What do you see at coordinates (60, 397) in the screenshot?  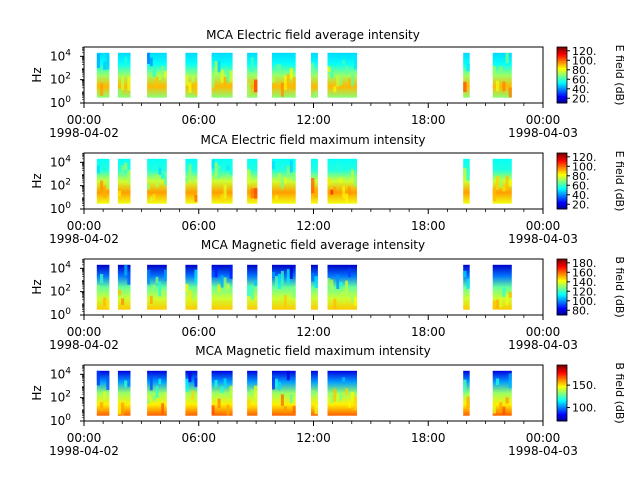 I see `y-tick-label: 102` at bounding box center [60, 397].